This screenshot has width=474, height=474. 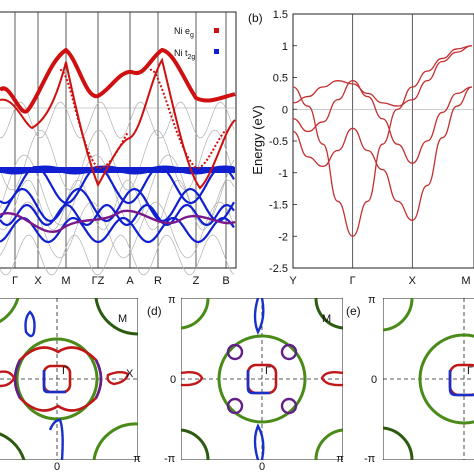 I want to click on c-blue-lobe-top, so click(x=30, y=324).